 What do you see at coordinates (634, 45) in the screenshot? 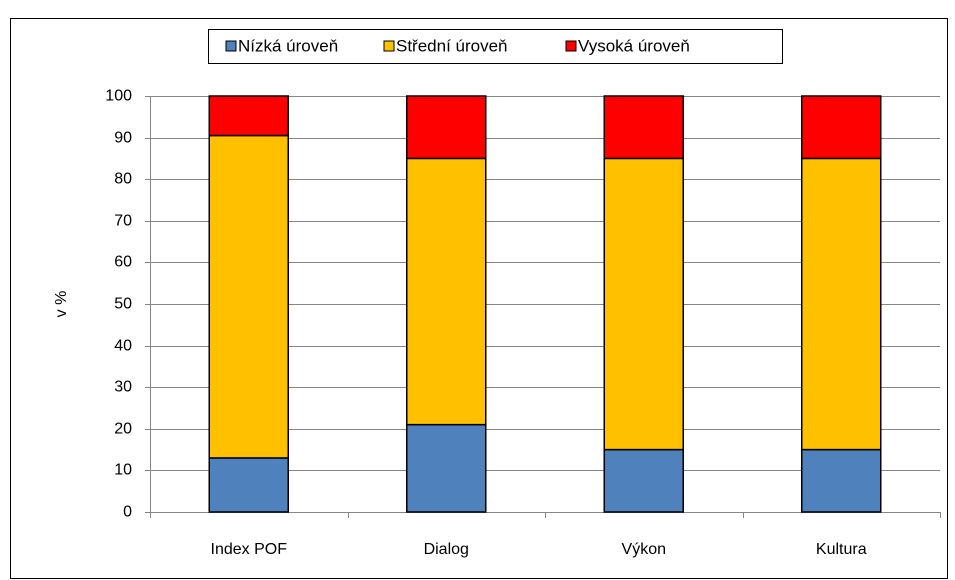
I see `legend-label: Vysoká úroveň` at bounding box center [634, 45].